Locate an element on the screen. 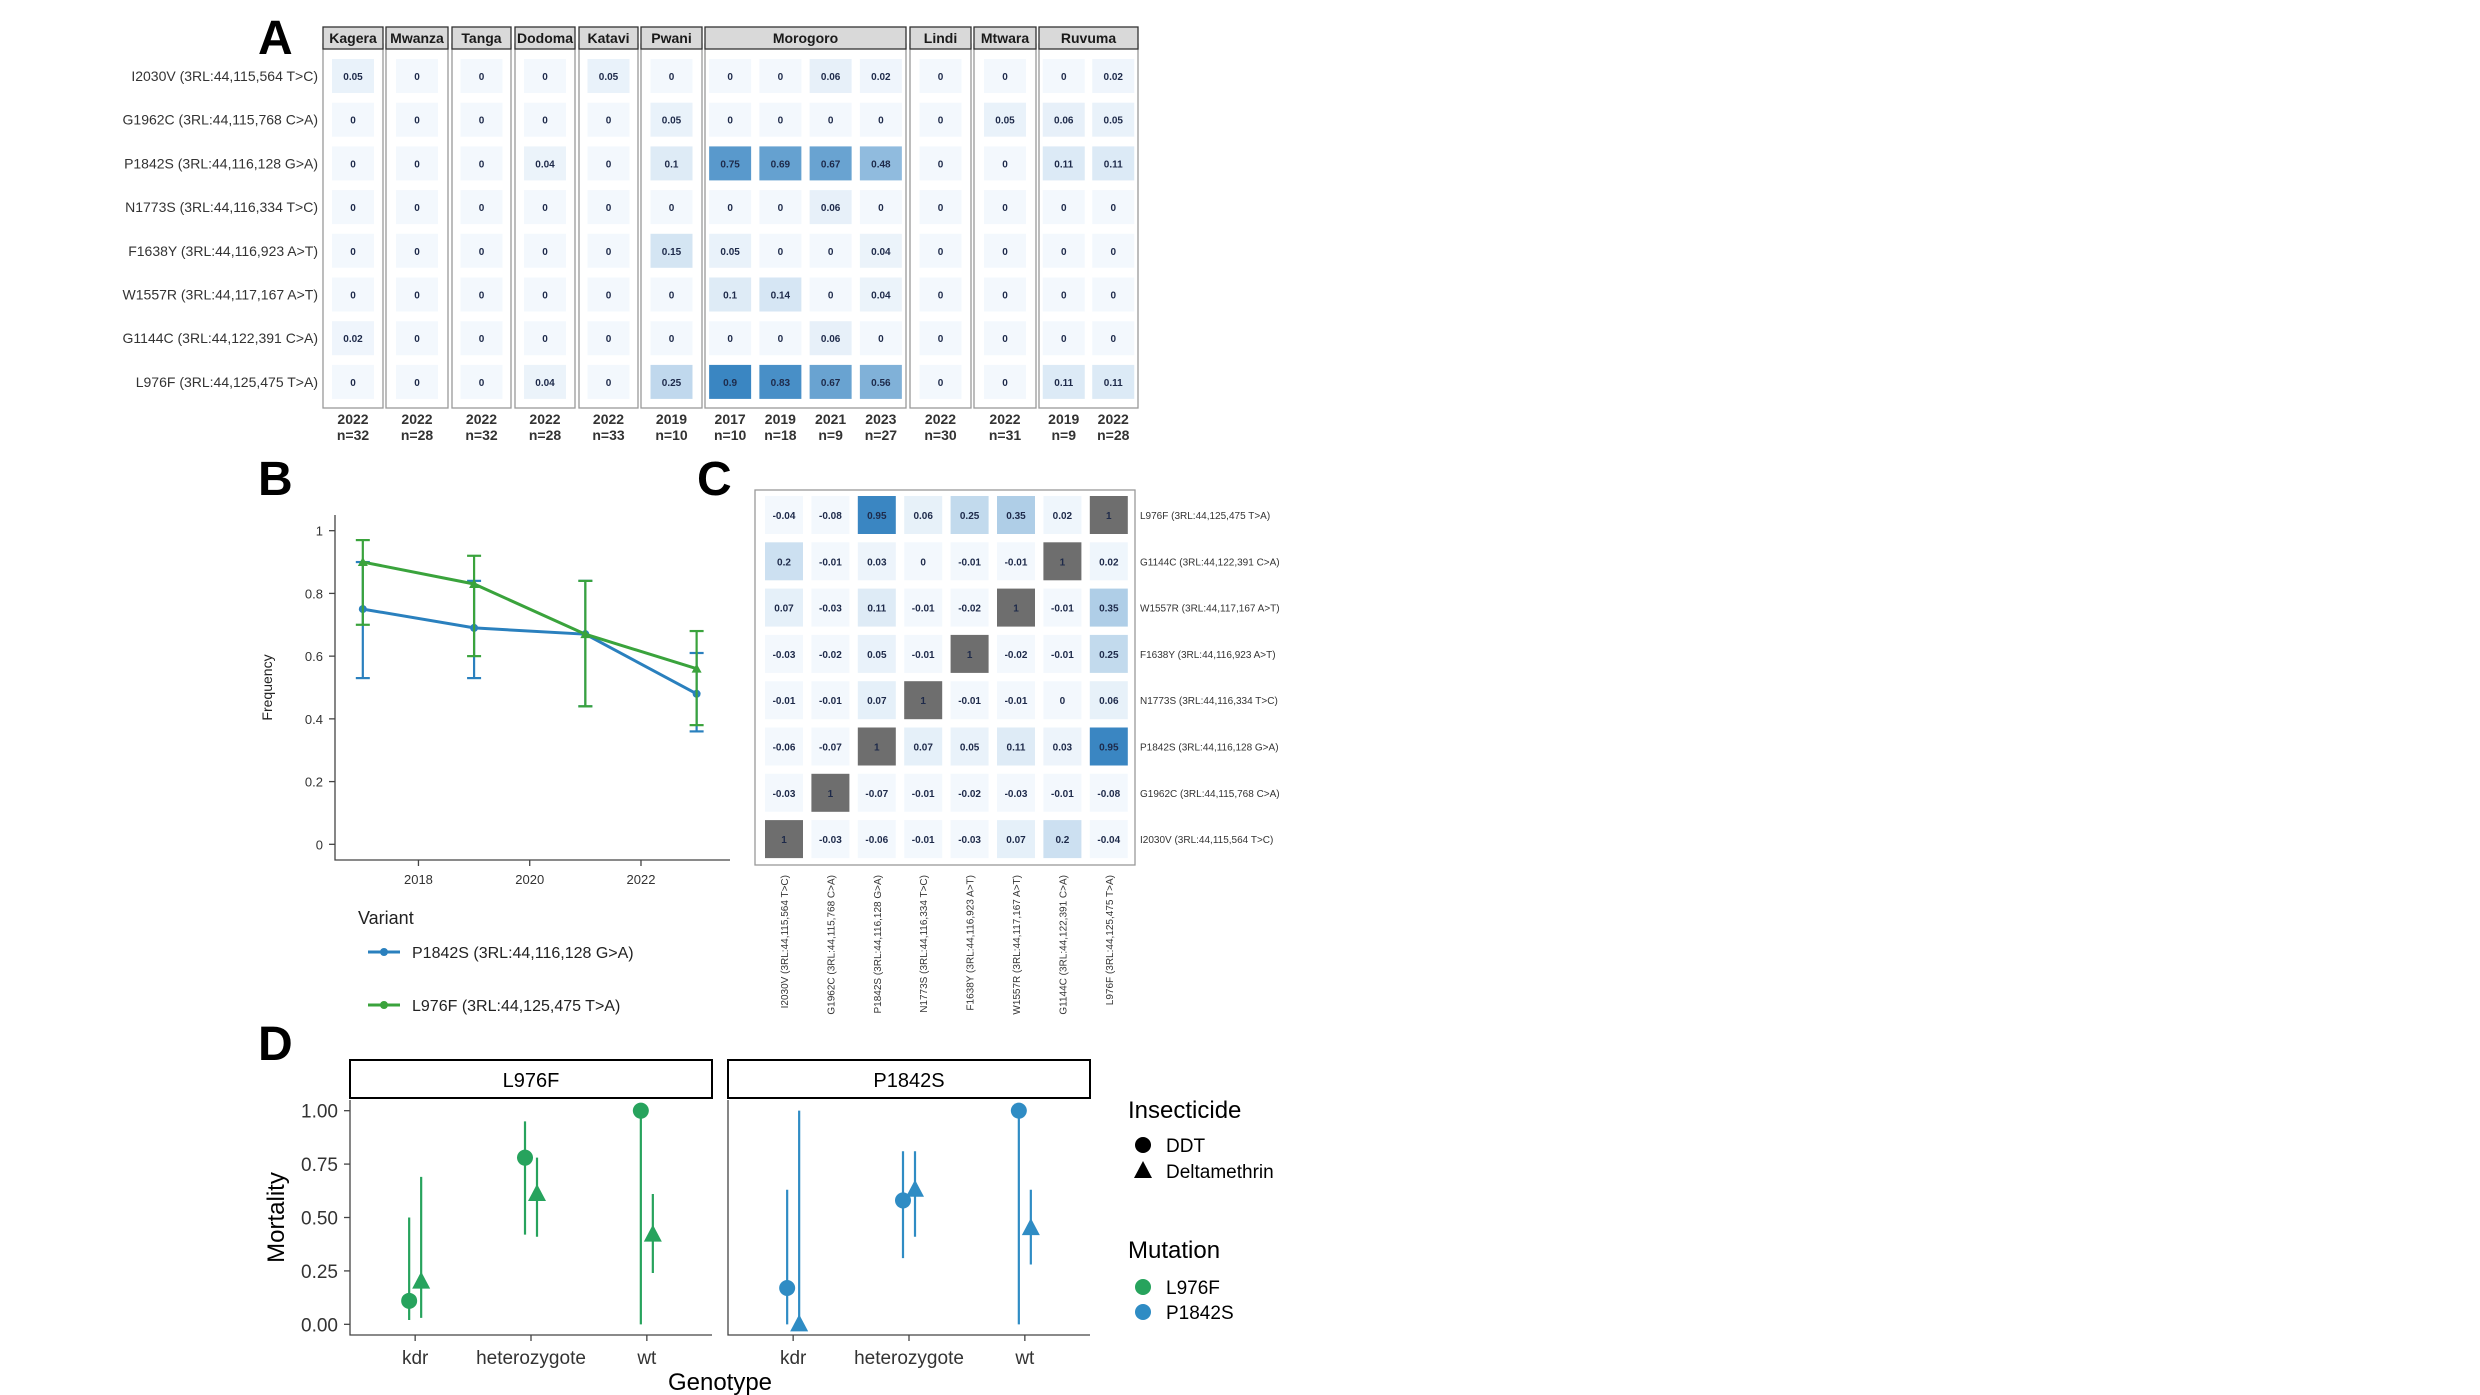 Image resolution: width=2480 pixels, height=1395 pixels. region-label: Tanga is located at coordinates (481, 38).